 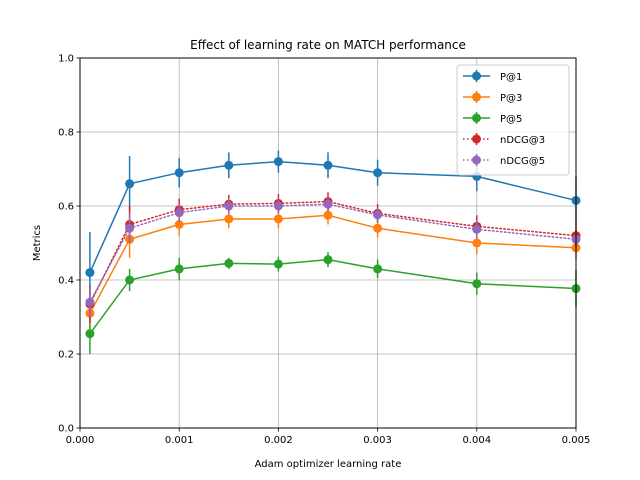 I want to click on legend-entry: nDCG@5, so click(x=504, y=160).